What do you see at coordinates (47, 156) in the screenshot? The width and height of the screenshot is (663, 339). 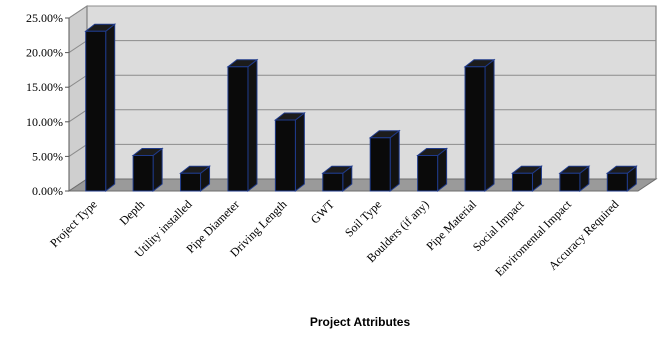 I see `y-tick-label: 5.00%` at bounding box center [47, 156].